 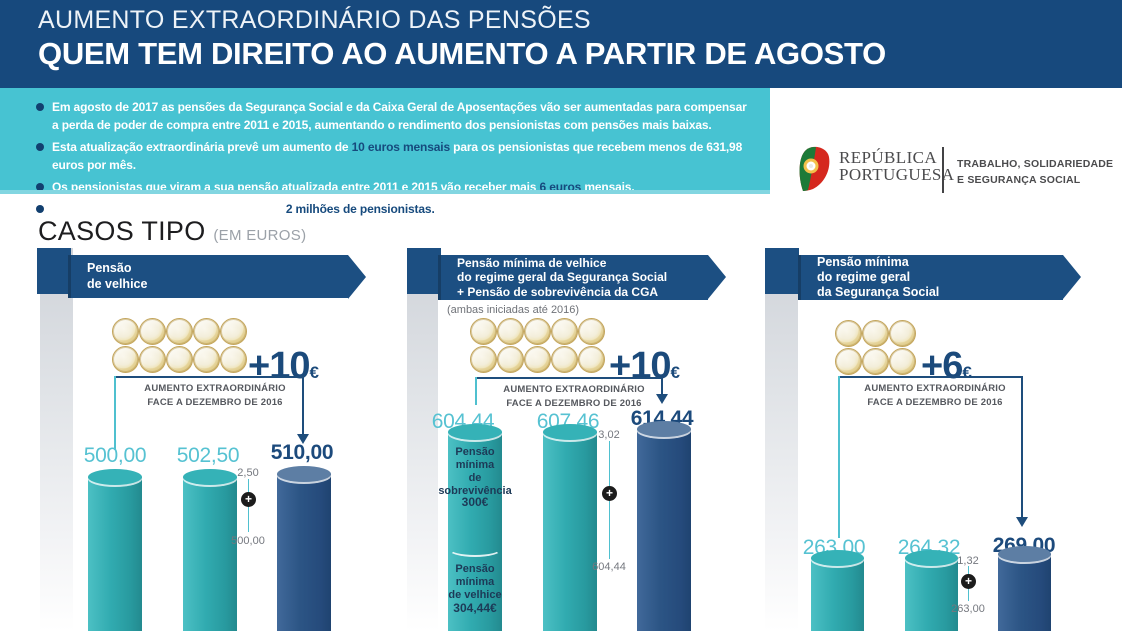 What do you see at coordinates (942, 366) in the screenshot?
I see `increase-amount: +6` at bounding box center [942, 366].